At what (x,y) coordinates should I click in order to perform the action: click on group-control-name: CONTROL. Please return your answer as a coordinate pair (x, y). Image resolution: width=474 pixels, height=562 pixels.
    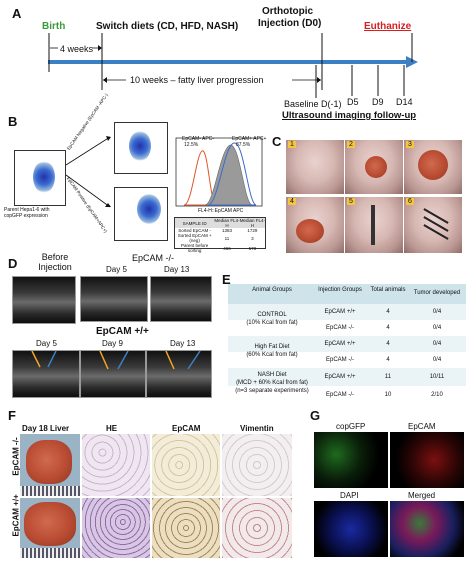
    Looking at the image, I should click on (272, 315).